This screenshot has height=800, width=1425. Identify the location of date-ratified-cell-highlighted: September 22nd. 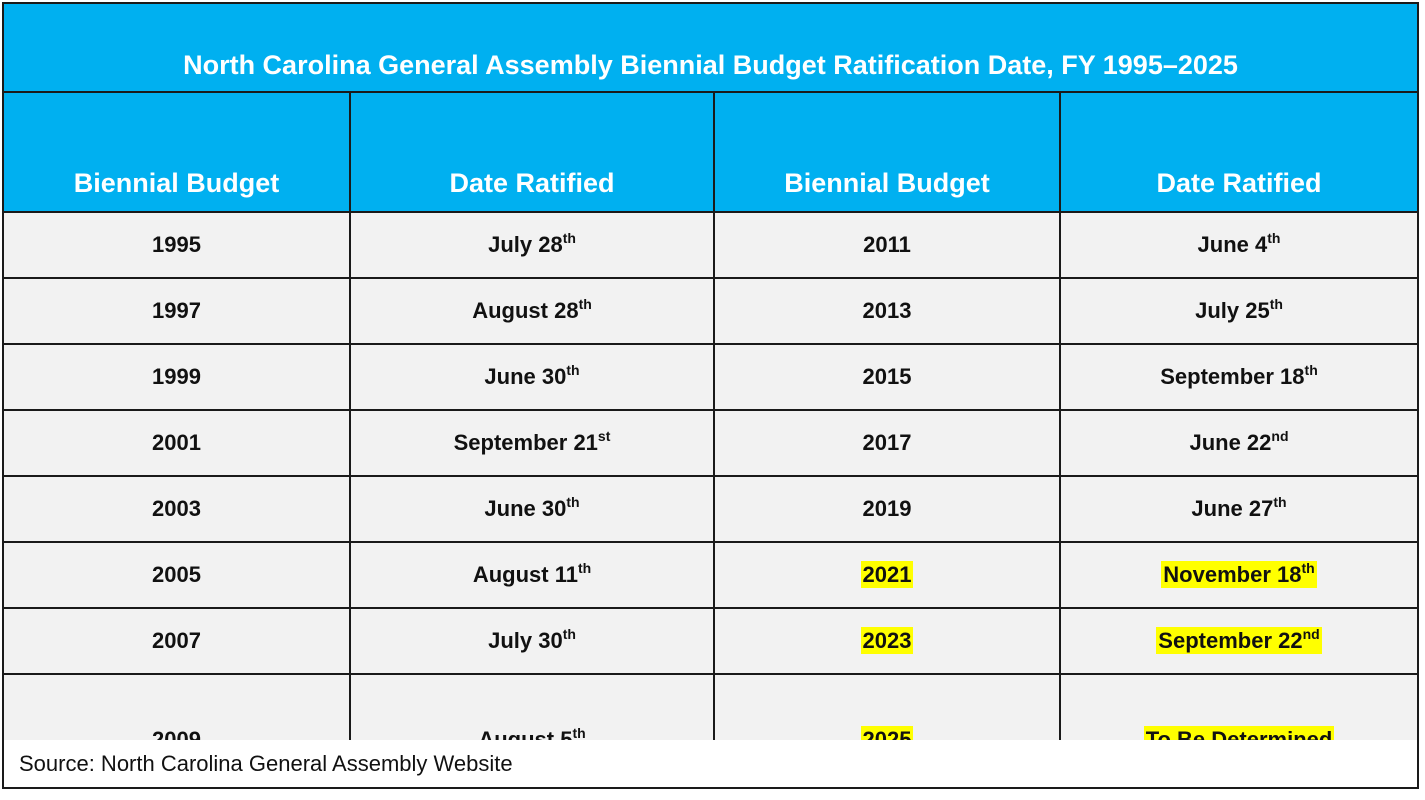
(1238, 641).